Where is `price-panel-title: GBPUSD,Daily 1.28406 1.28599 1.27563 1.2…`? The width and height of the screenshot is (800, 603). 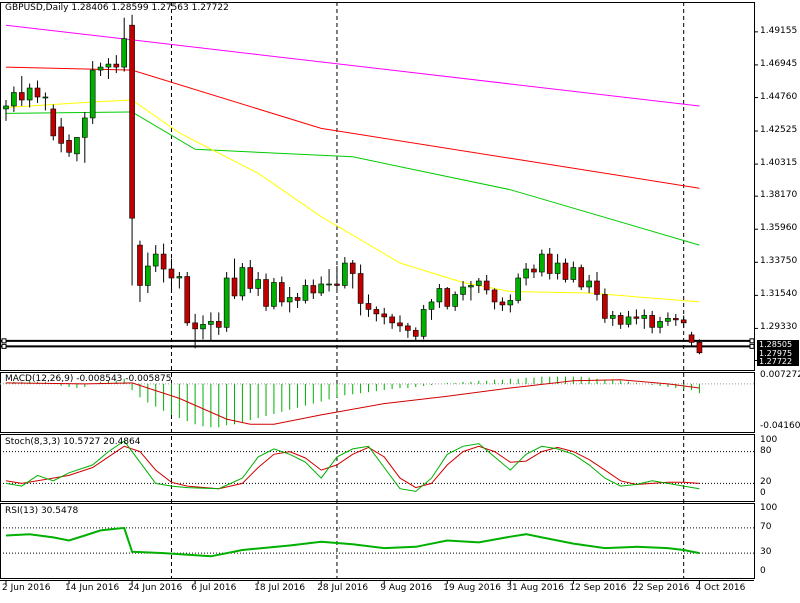
price-panel-title: GBPUSD,Daily 1.28406 1.28599 1.27563 1.2… is located at coordinates (117, 8).